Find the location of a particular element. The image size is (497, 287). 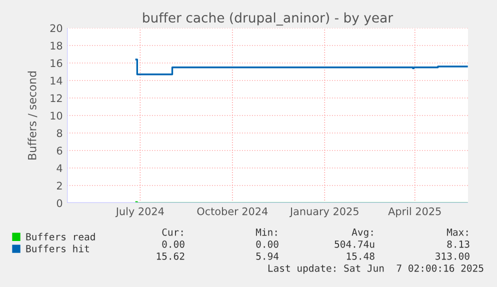

legend-label: Buffers hit is located at coordinates (57, 248).